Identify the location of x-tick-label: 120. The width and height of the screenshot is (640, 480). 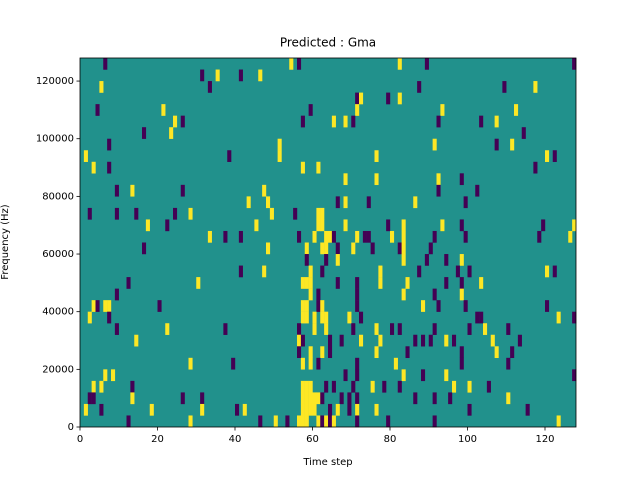
(544, 439).